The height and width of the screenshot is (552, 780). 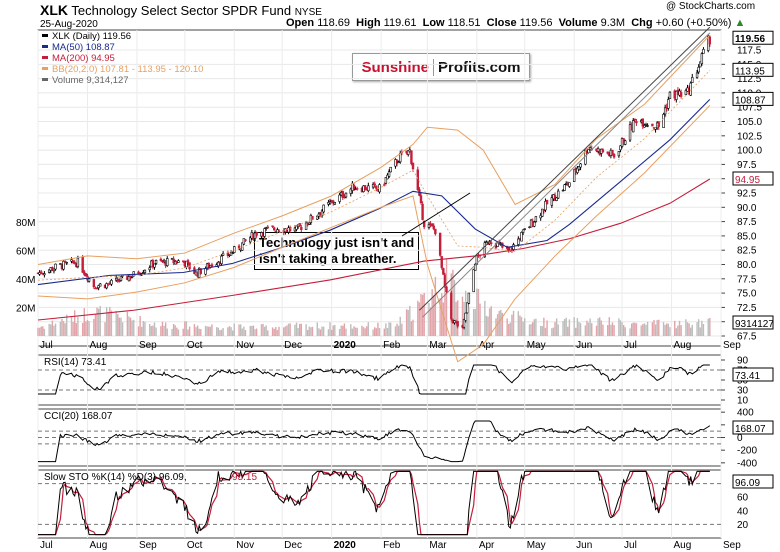 I want to click on ma200-tag-box, so click(x=753, y=178).